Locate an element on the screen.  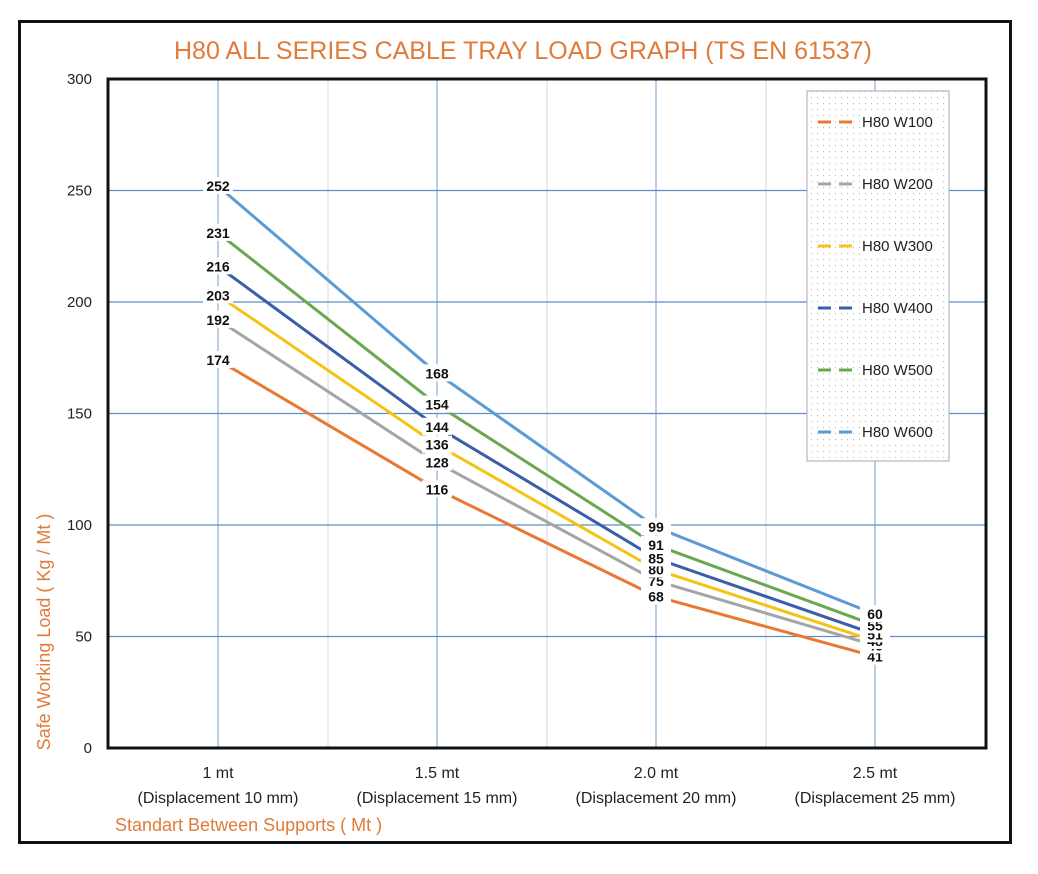
y-tick-labels: 0 50 100 150 200 250 300 is located at coordinates (79, 414).